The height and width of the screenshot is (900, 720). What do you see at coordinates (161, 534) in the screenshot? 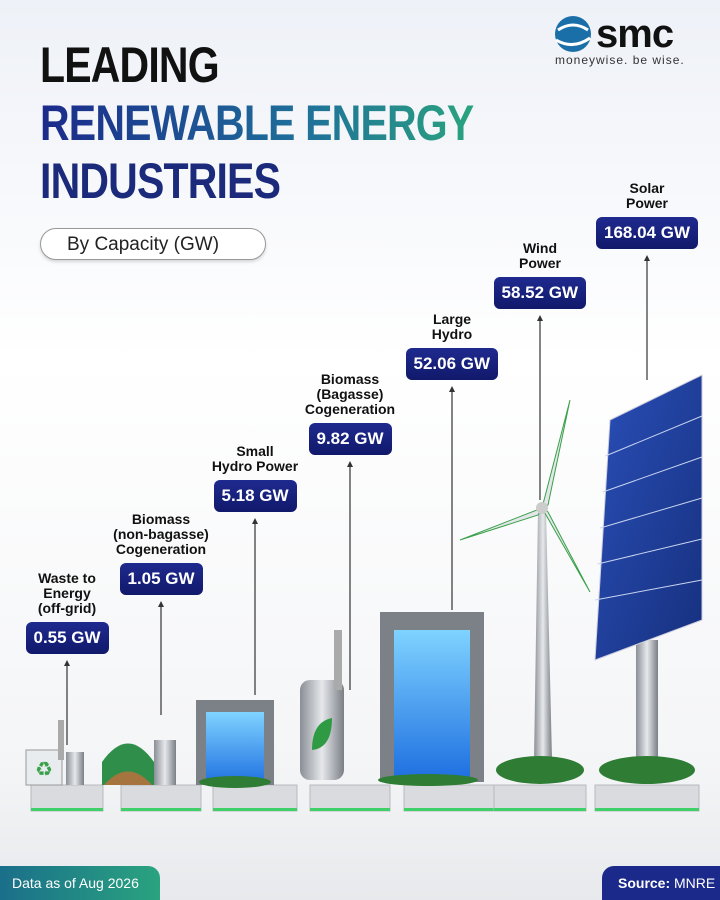
I see `item-label: (non-bagasse)` at bounding box center [161, 534].